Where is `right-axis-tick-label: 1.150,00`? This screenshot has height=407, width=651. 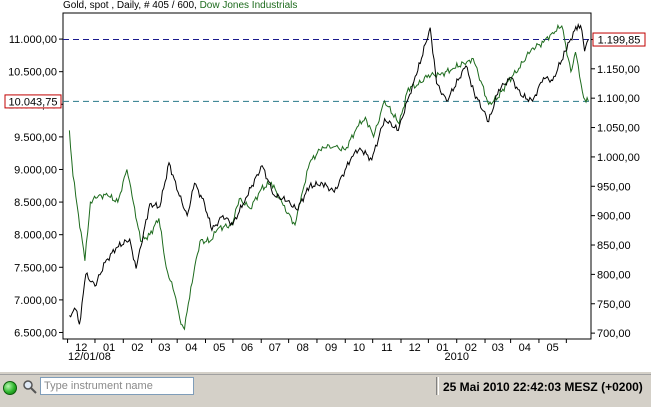 right-axis-tick-label: 1.150,00 is located at coordinates (618, 70).